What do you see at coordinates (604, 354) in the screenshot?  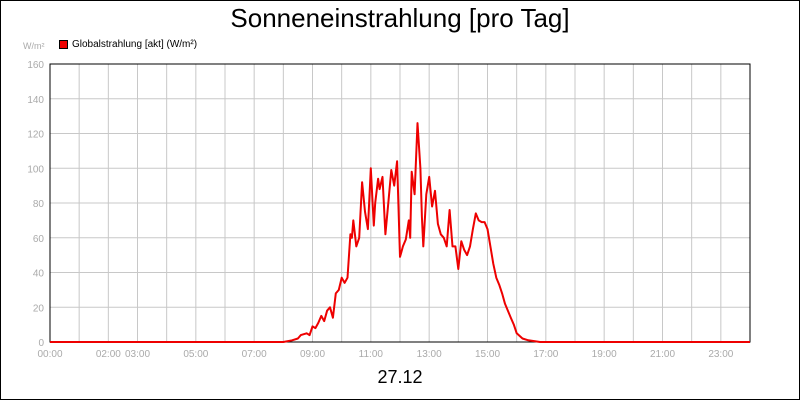 I see `x-tick-label: 19:00` at bounding box center [604, 354].